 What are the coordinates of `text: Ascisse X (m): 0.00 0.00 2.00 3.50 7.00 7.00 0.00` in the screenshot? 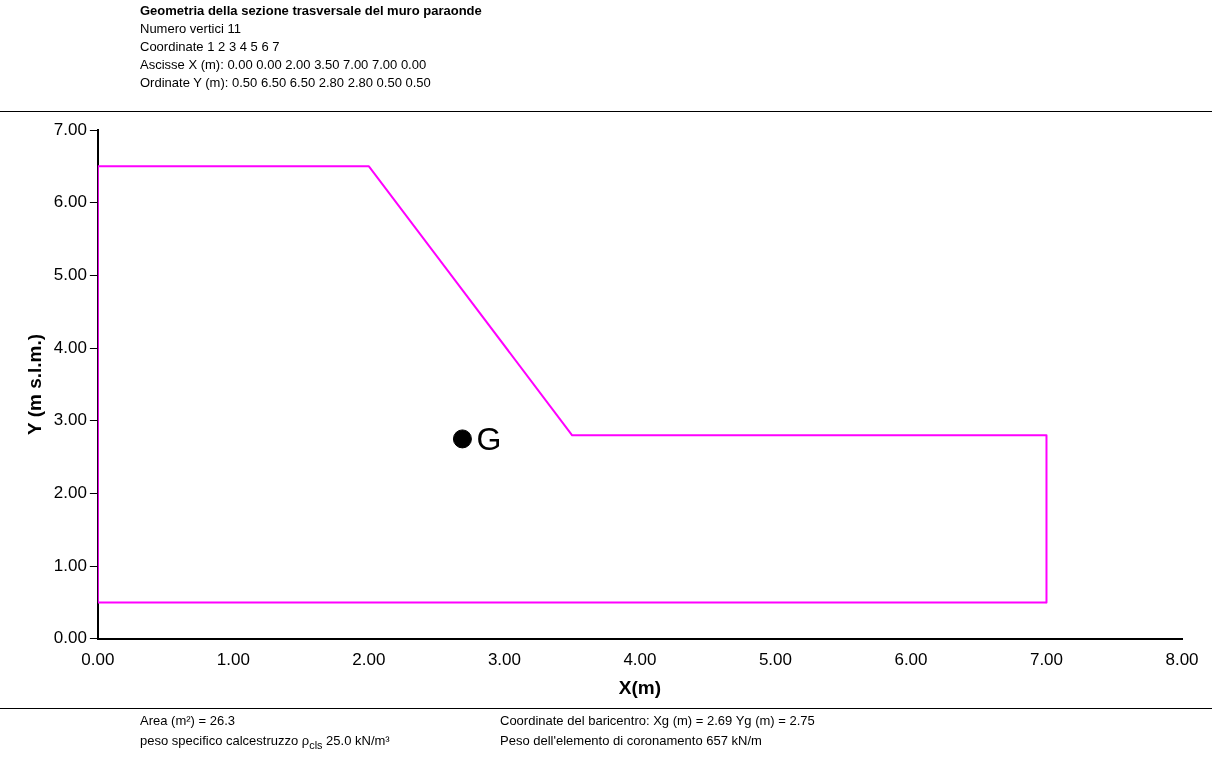 It's located at (284, 65).